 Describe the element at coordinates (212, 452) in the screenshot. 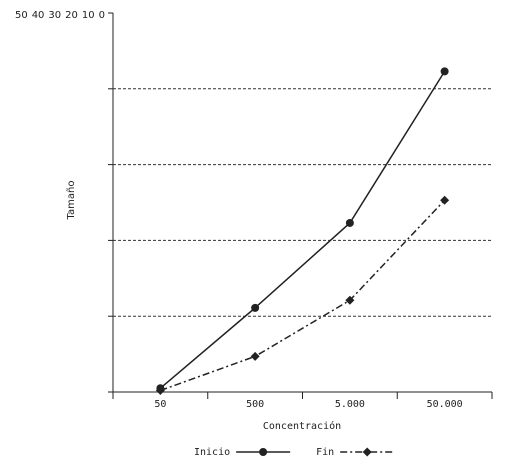

I see `legend-label: Inicio` at that location.